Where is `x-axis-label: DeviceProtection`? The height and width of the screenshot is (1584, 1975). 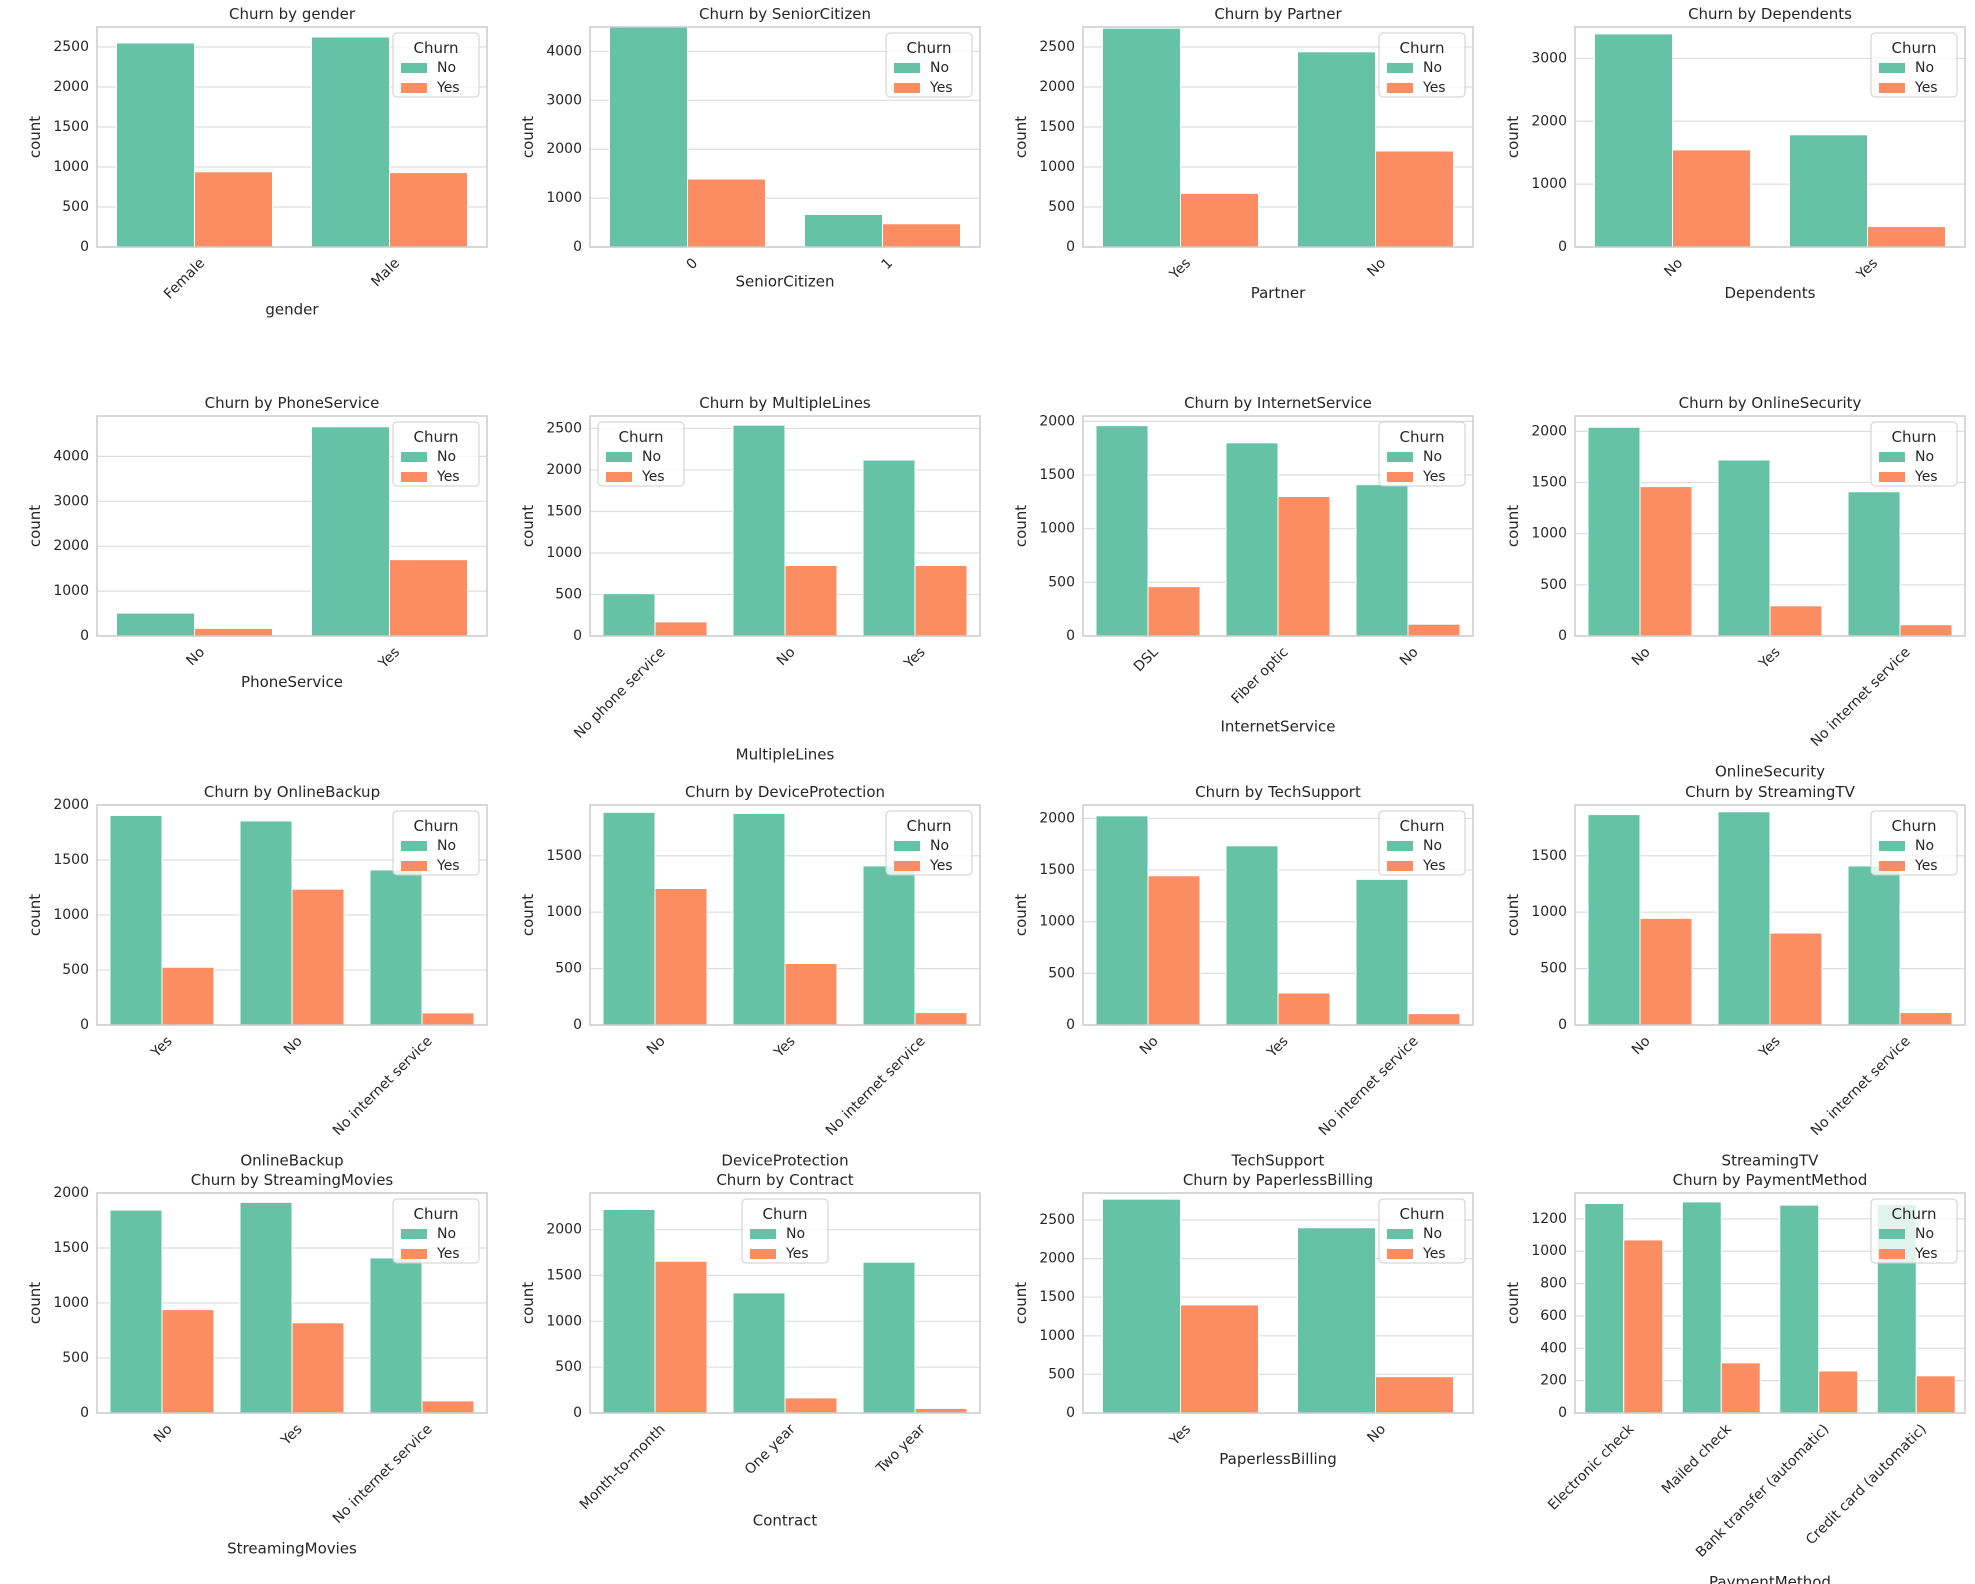
x-axis-label: DeviceProtection is located at coordinates (784, 1160).